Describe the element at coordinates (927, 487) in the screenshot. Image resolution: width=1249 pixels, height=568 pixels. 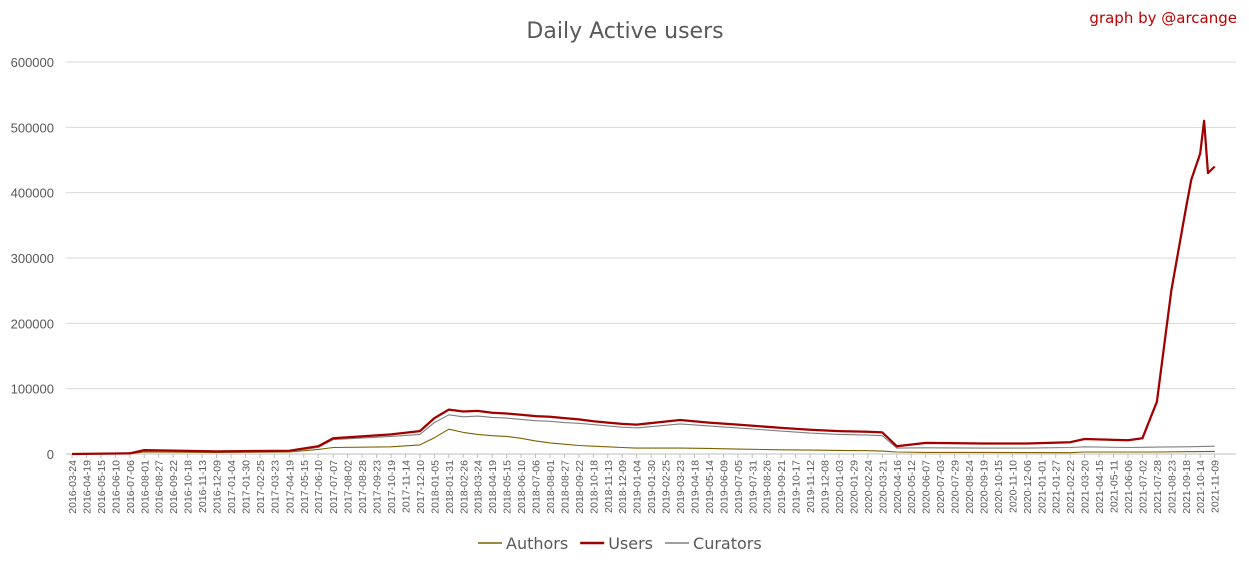
I see `x-tick-label: 2020-06-07` at that location.